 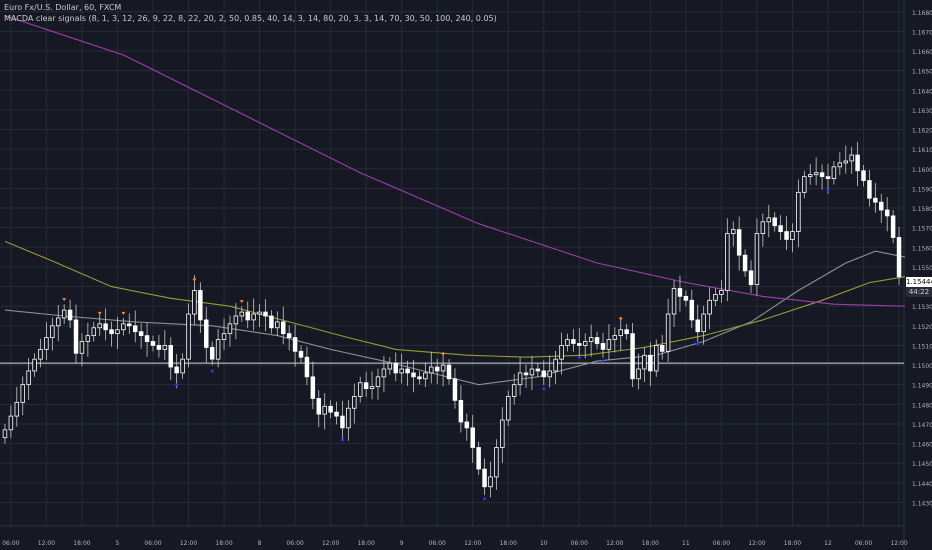 What do you see at coordinates (922, 503) in the screenshot?
I see `y-tick-label: 1.14300` at bounding box center [922, 503].